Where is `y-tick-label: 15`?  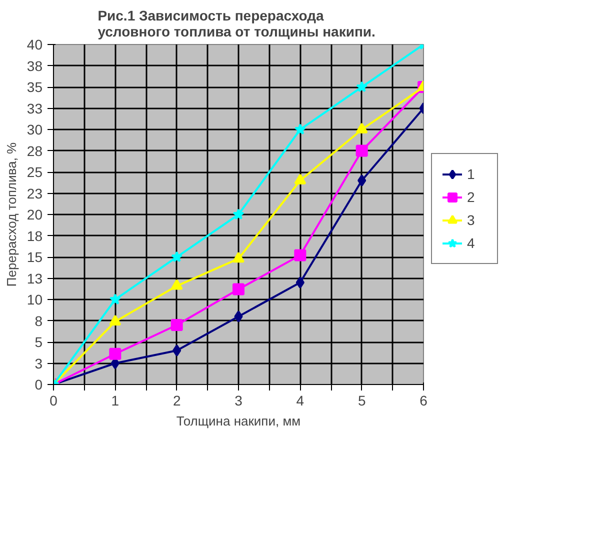
y-tick-label: 15 is located at coordinates (34, 257).